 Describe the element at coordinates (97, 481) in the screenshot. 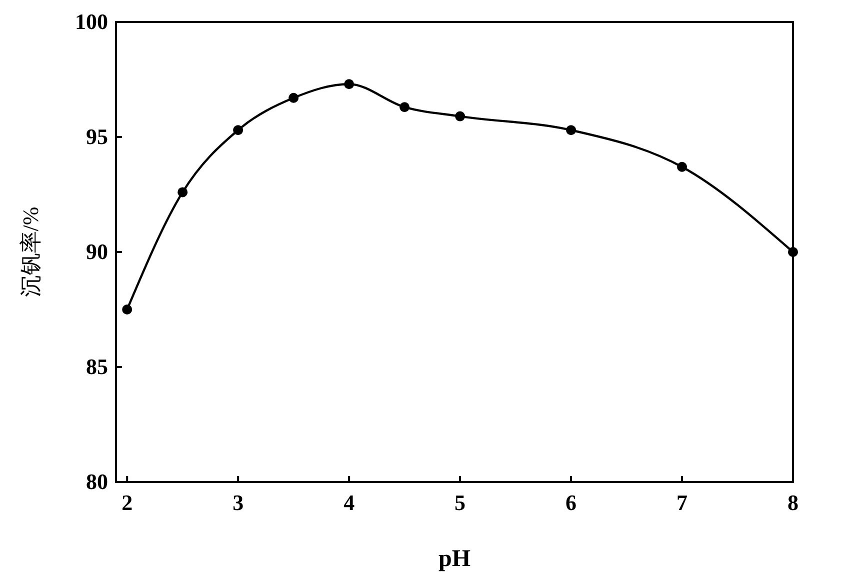

I see `y-tick-label: 80` at that location.